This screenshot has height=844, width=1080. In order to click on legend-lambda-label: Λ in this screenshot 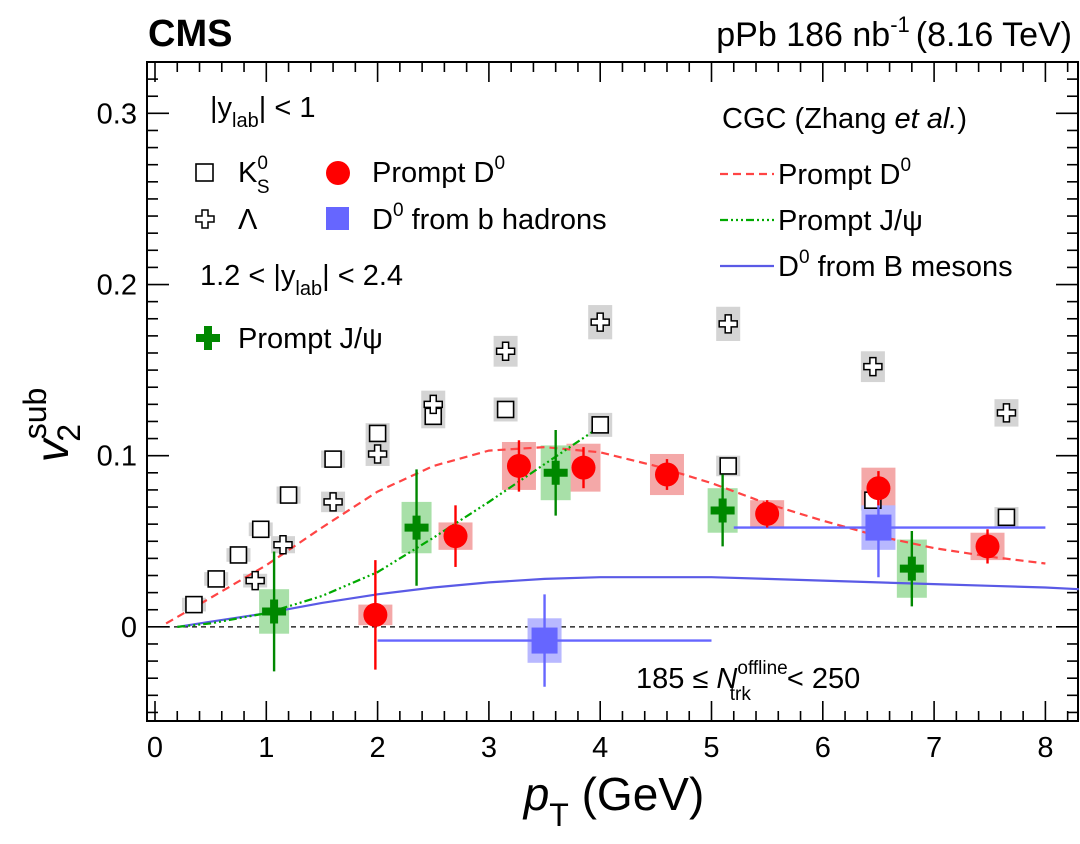, I will do `click(248, 220)`.